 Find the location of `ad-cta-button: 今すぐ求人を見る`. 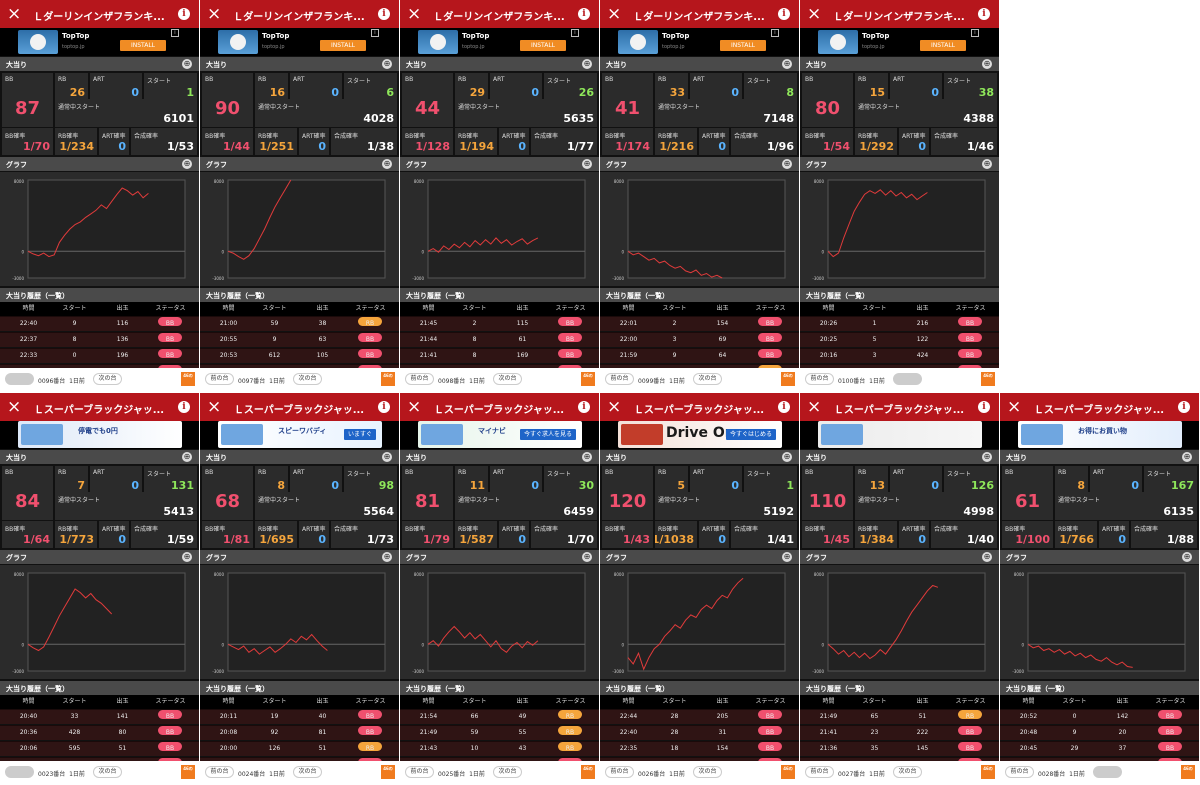

ad-cta-button: 今すぐ求人を見る is located at coordinates (547, 434).